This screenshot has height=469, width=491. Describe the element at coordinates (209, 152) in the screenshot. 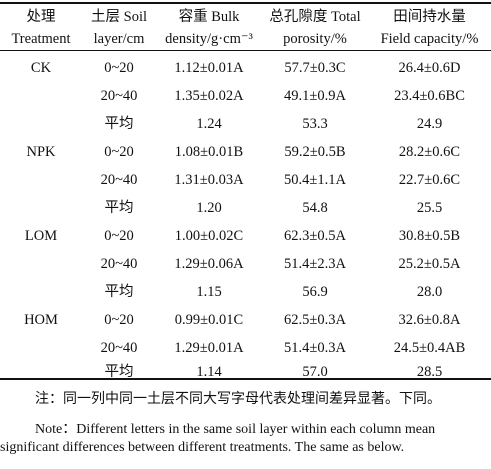

I see `cell-bulk: 1.08±0.01B` at that location.